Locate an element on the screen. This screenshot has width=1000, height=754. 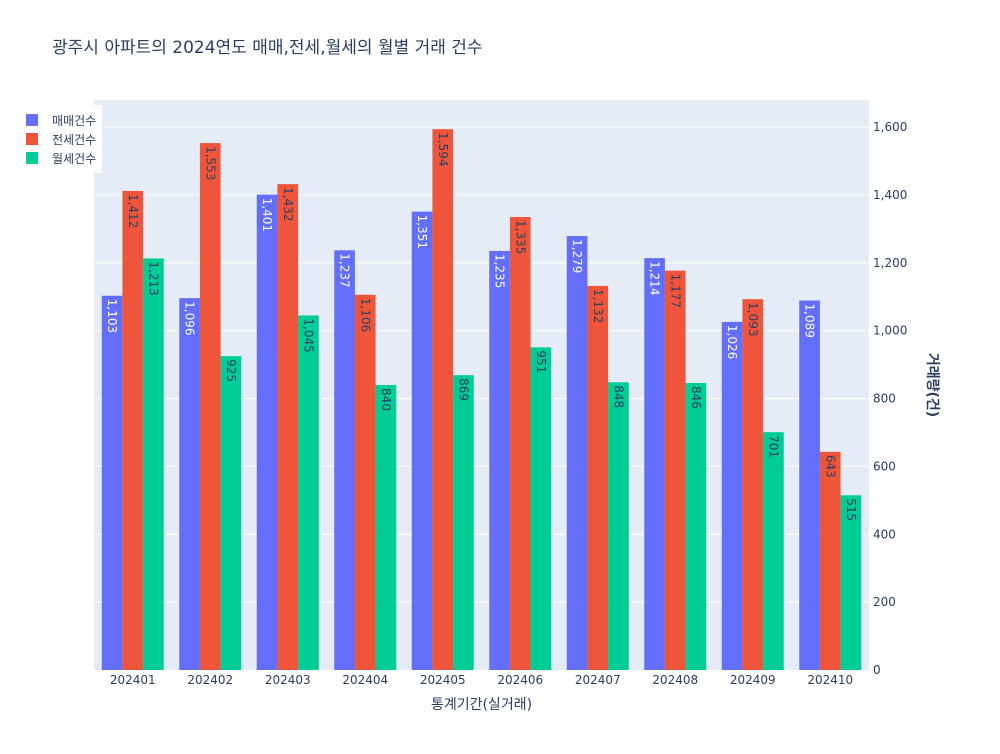
legend-swatch-monthly-rent is located at coordinates (32, 158).